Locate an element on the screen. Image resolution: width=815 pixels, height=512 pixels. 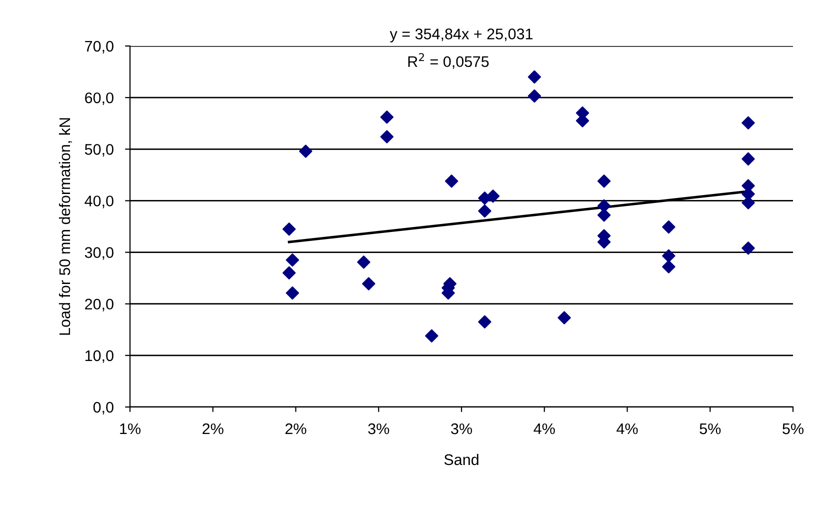
y-tick-label: 70,0 is located at coordinates (99, 47).